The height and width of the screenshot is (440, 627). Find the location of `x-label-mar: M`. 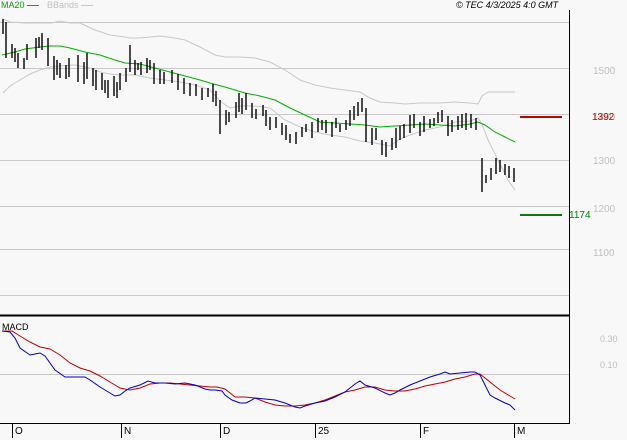

x-label-mar: M is located at coordinates (521, 431).